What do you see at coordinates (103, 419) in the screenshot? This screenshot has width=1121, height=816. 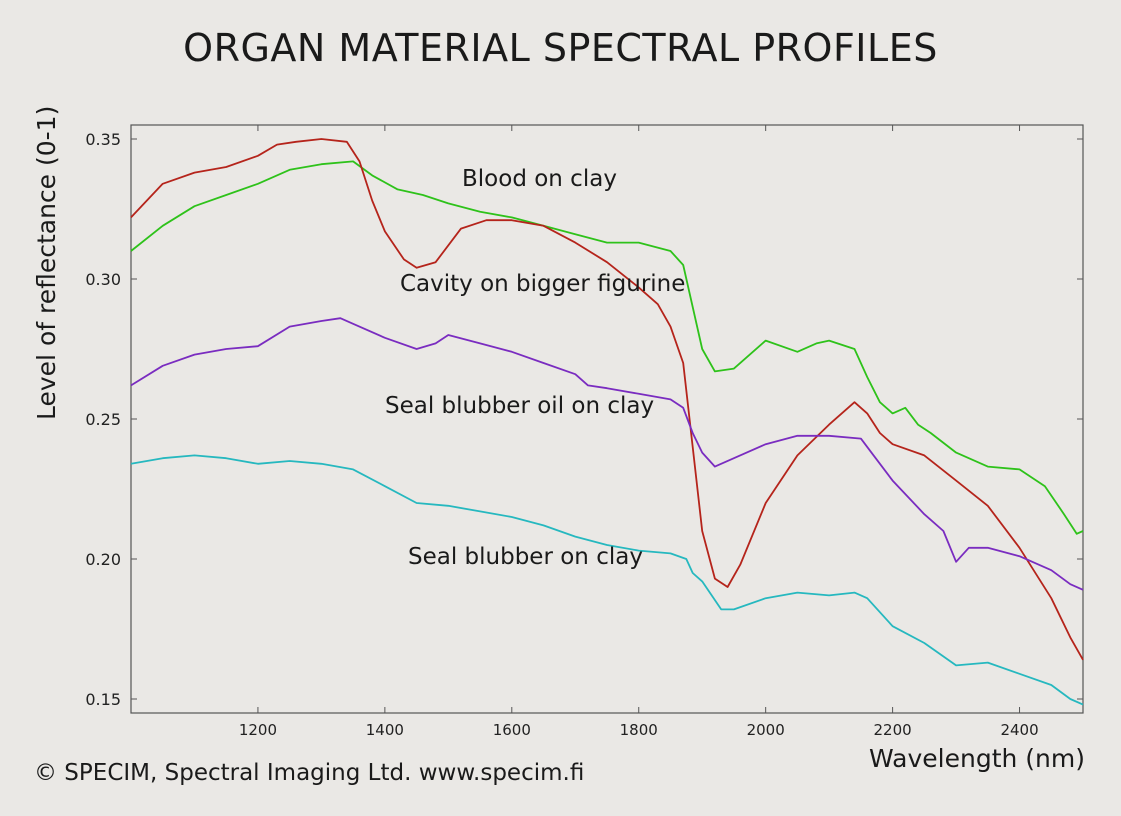 I see `y-tick-label: 0.25` at bounding box center [103, 419].